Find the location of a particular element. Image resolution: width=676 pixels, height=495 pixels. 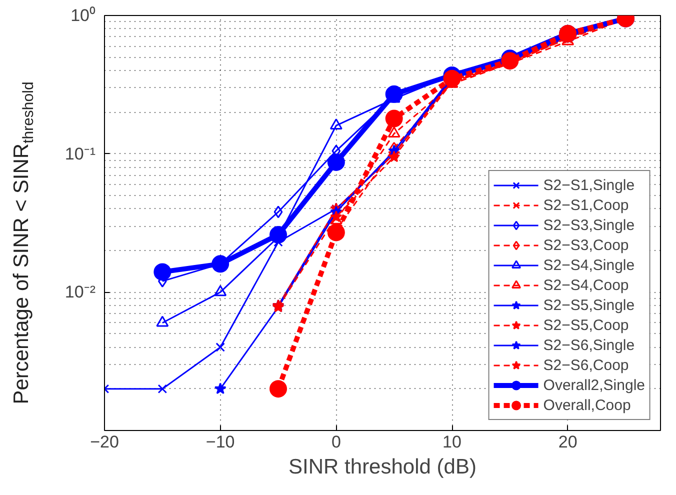

legend-label: S2−S1,Single is located at coordinates (589, 185).